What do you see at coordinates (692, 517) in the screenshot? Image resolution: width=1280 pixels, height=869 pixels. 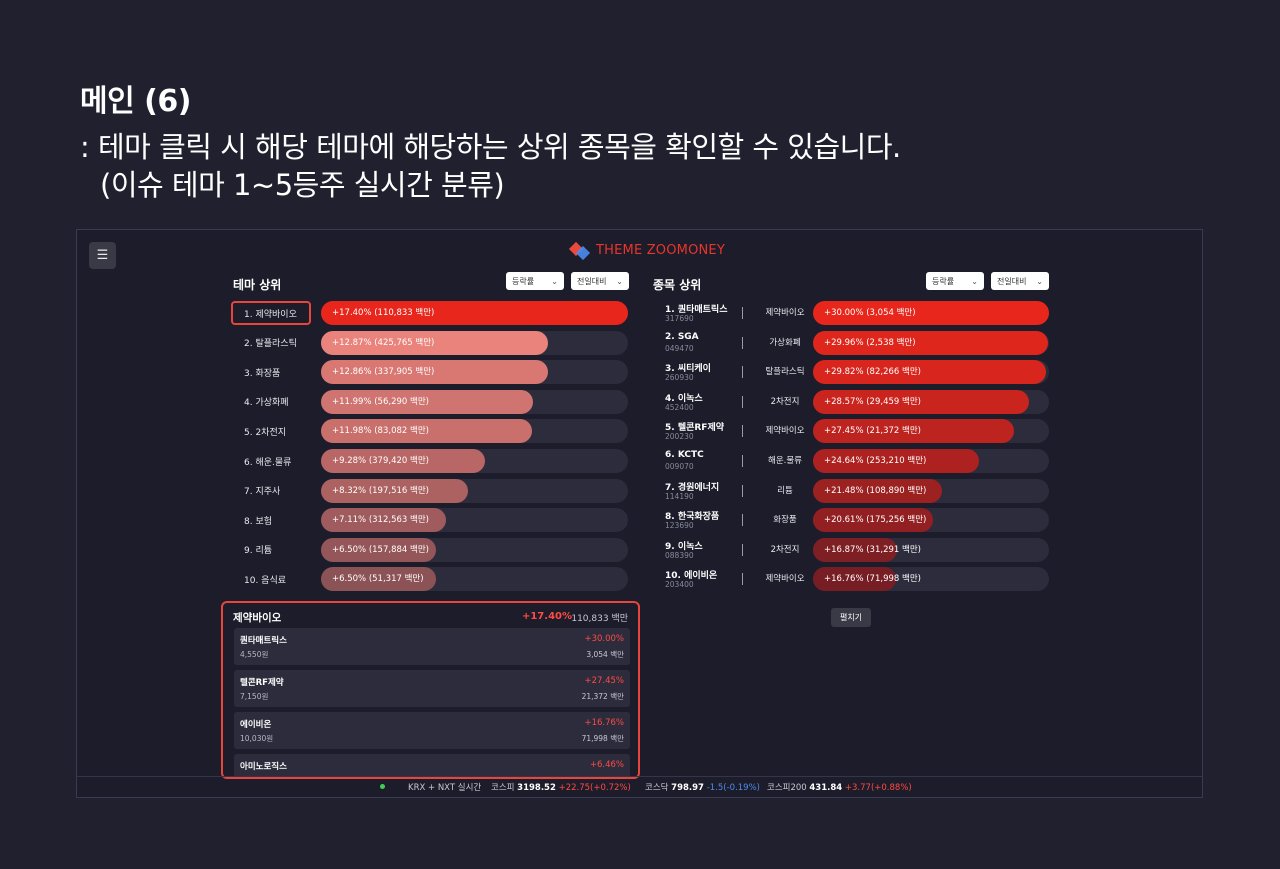 I see `stock-name: 8. 한국화장품` at bounding box center [692, 517].